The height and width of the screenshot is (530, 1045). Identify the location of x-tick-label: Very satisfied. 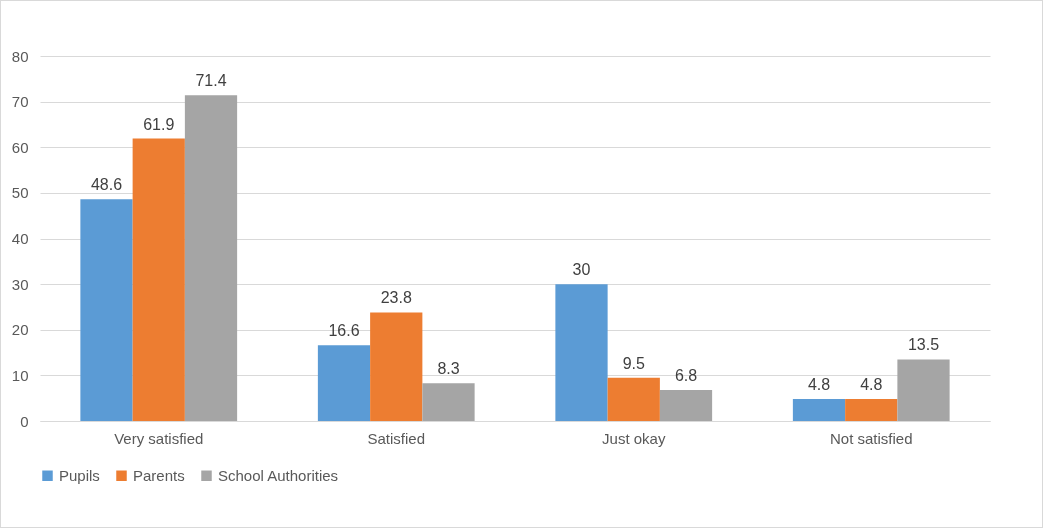
(159, 438).